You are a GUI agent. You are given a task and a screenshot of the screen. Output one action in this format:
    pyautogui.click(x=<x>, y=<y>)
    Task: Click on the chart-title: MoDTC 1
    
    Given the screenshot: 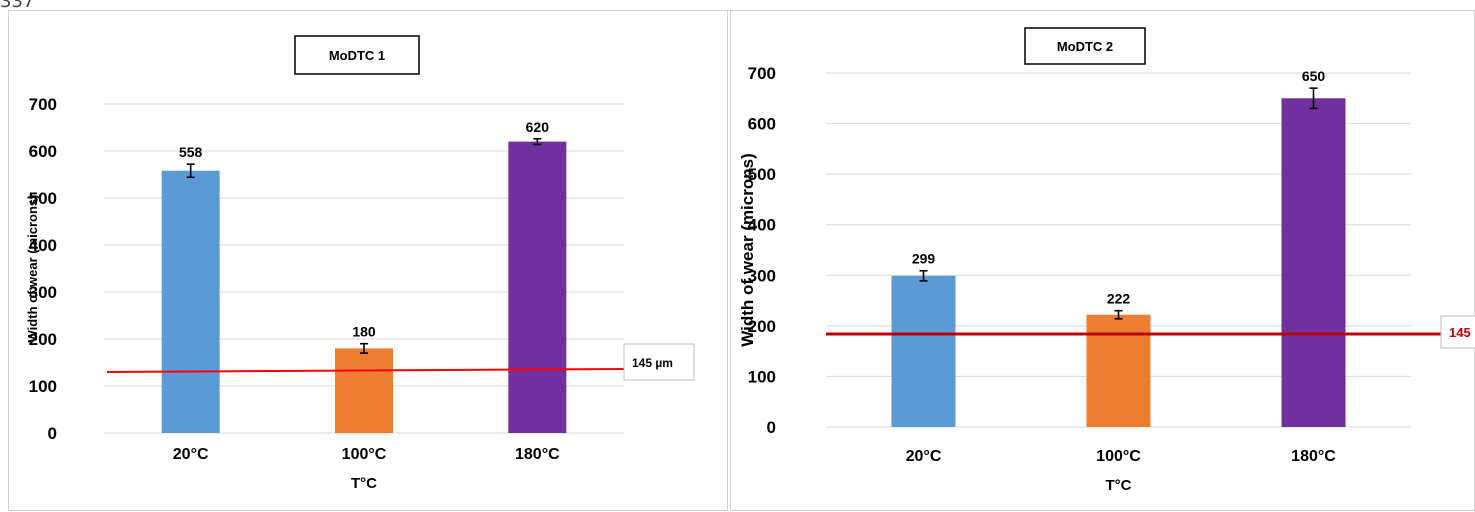 What is the action you would take?
    pyautogui.click(x=357, y=55)
    